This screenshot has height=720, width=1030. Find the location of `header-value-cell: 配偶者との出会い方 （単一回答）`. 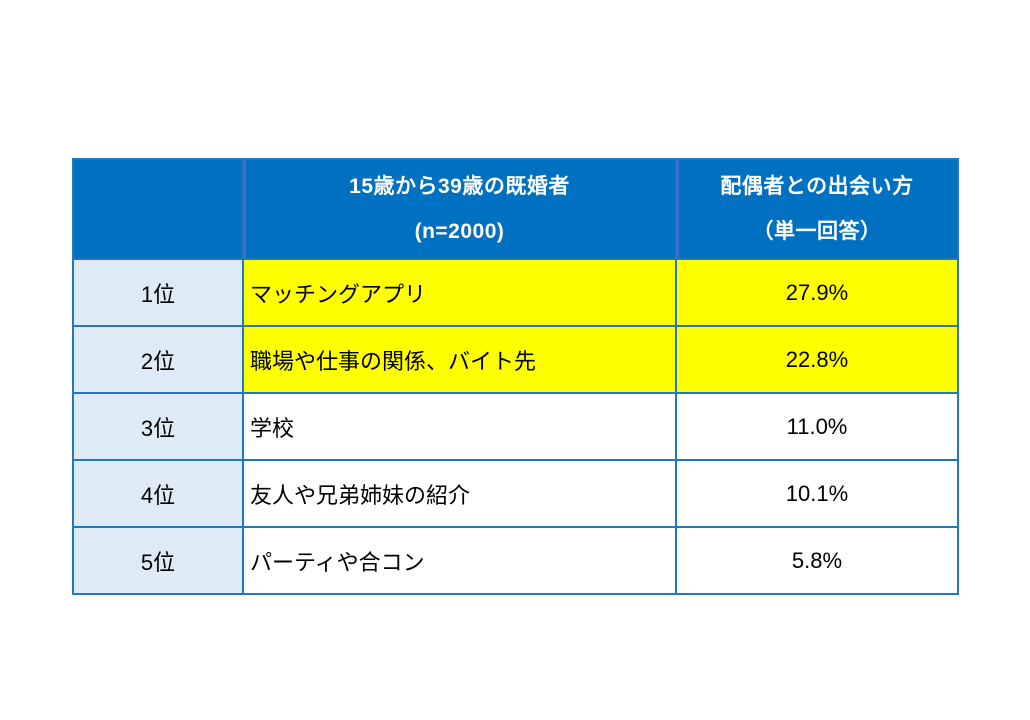

header-value-cell: 配偶者との出会い方 （単一回答） is located at coordinates (817, 209).